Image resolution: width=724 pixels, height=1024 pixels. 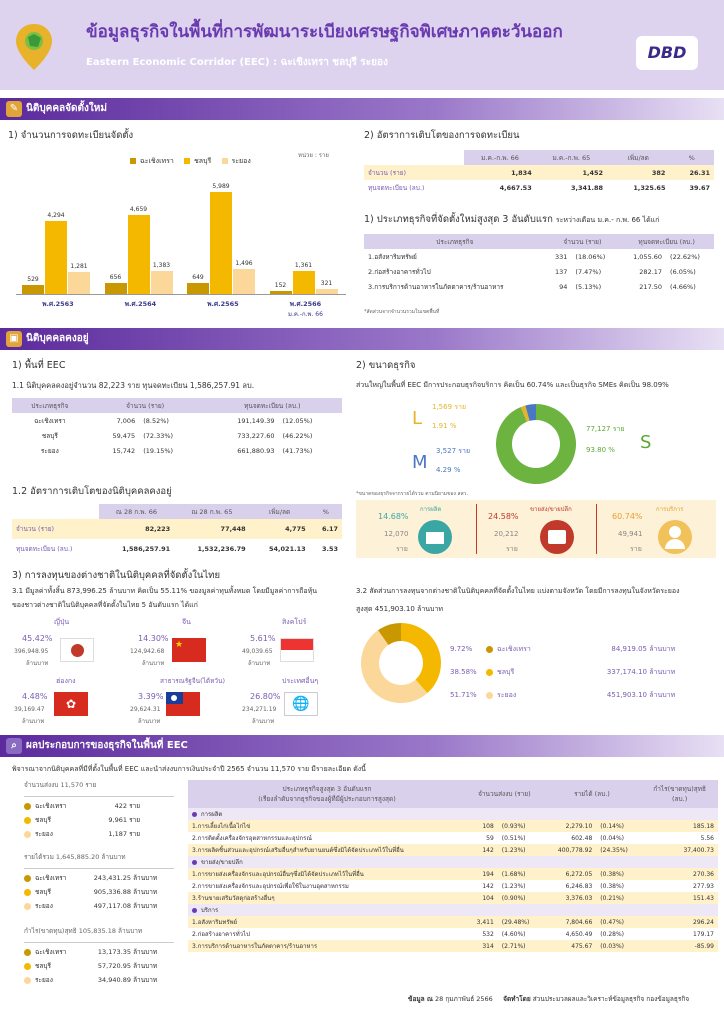 I want to click on country-value: 396,948.95, so click(x=31, y=651).